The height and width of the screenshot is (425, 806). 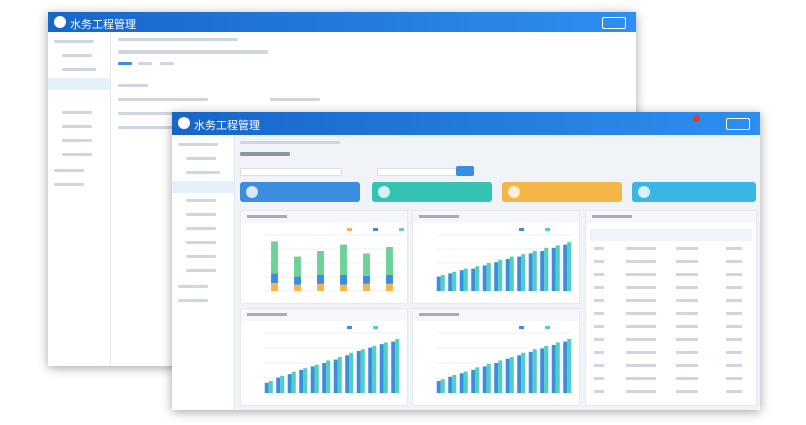 What do you see at coordinates (79, 199) in the screenshot?
I see `sidebar` at bounding box center [79, 199].